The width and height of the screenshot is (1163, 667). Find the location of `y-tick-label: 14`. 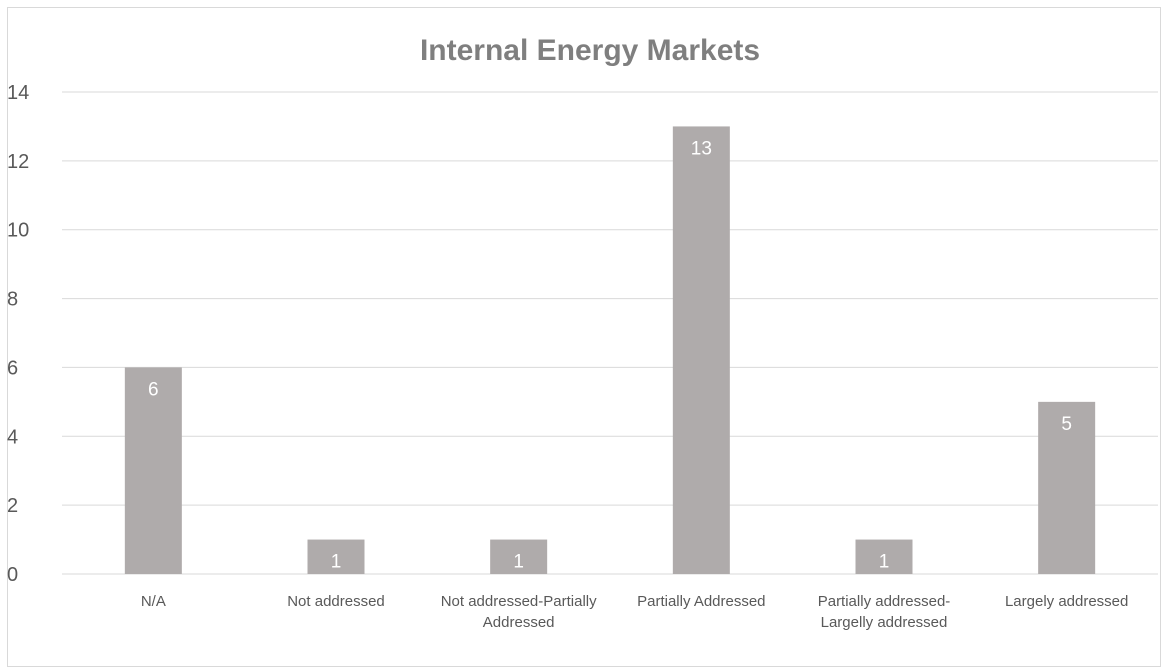

y-tick-label: 14 is located at coordinates (18, 93).